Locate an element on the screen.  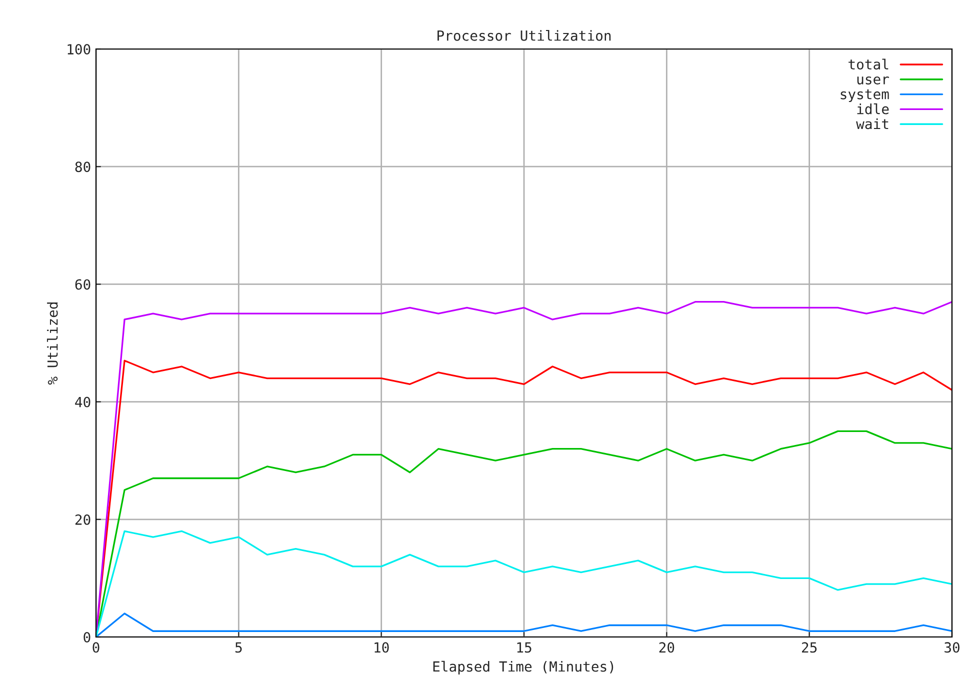
x-axis-title: Elapsed Time (Minutes) is located at coordinates (523, 667).